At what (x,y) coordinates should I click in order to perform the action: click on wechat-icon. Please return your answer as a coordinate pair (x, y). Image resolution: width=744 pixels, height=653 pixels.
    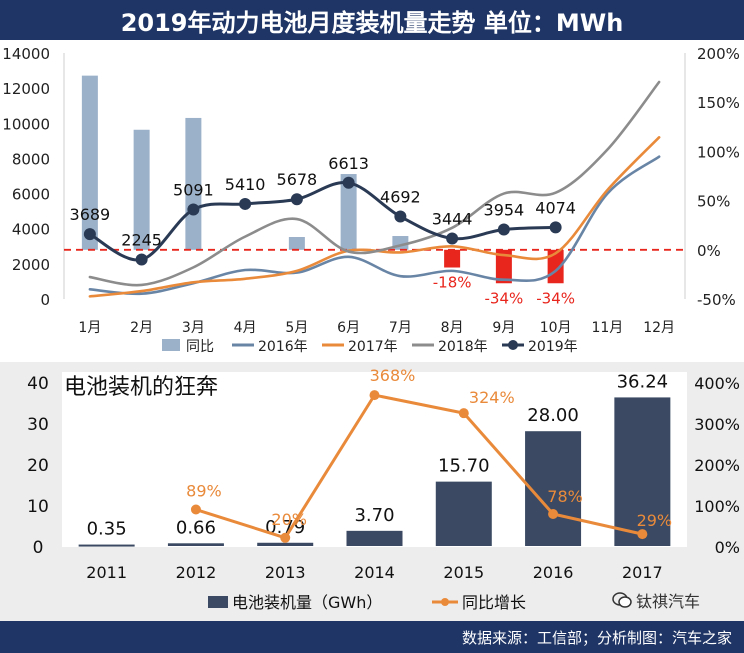
    Looking at the image, I should click on (622, 600).